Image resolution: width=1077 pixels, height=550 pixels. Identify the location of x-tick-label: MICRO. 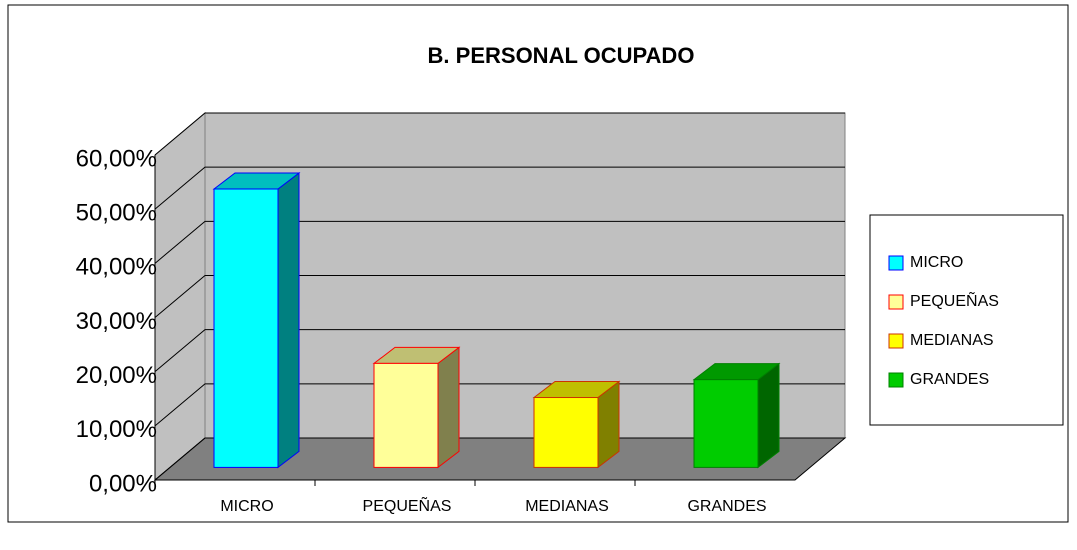
(246, 506).